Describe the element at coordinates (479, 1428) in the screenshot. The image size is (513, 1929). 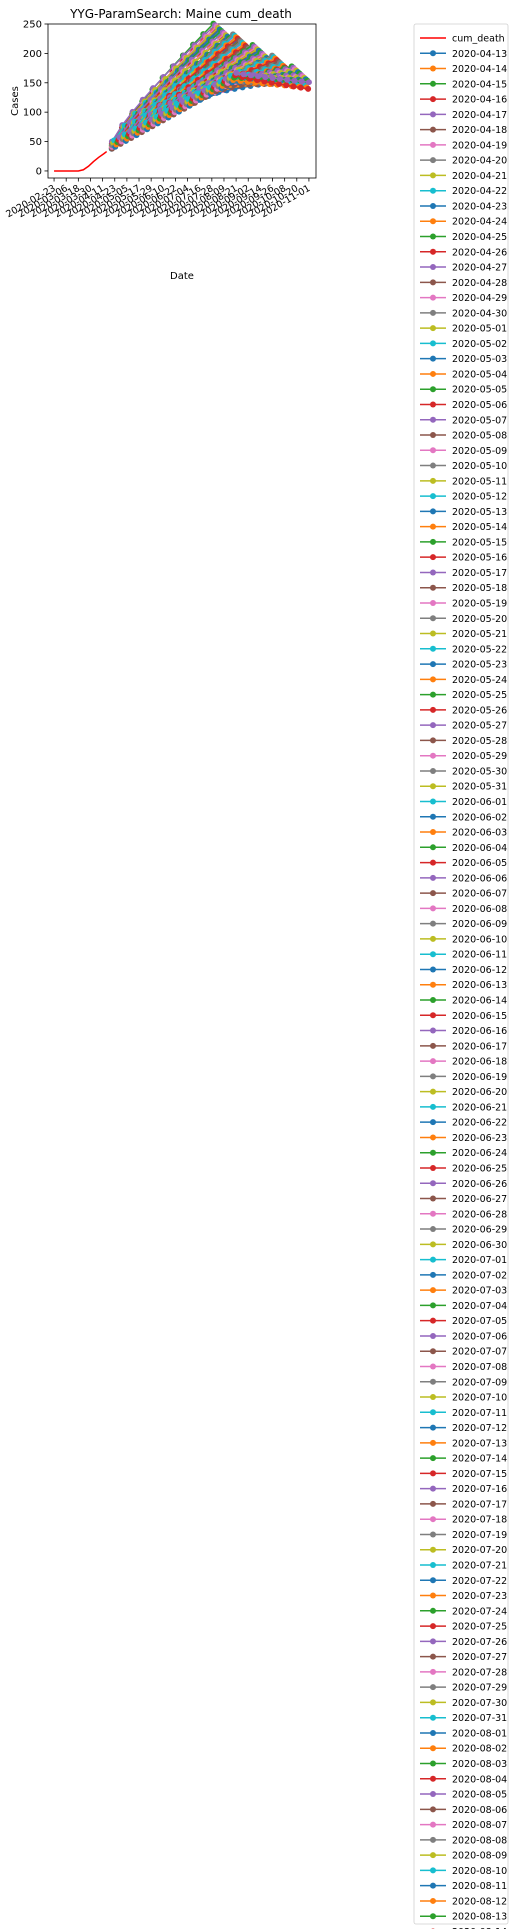
I see `legend-label: 2020-07-12` at that location.